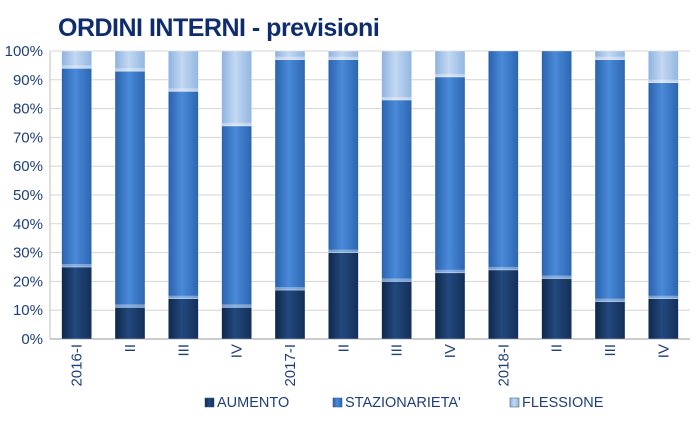 The image size is (700, 422). What do you see at coordinates (77, 365) in the screenshot?
I see `x-tick-label: 2016-I` at bounding box center [77, 365].